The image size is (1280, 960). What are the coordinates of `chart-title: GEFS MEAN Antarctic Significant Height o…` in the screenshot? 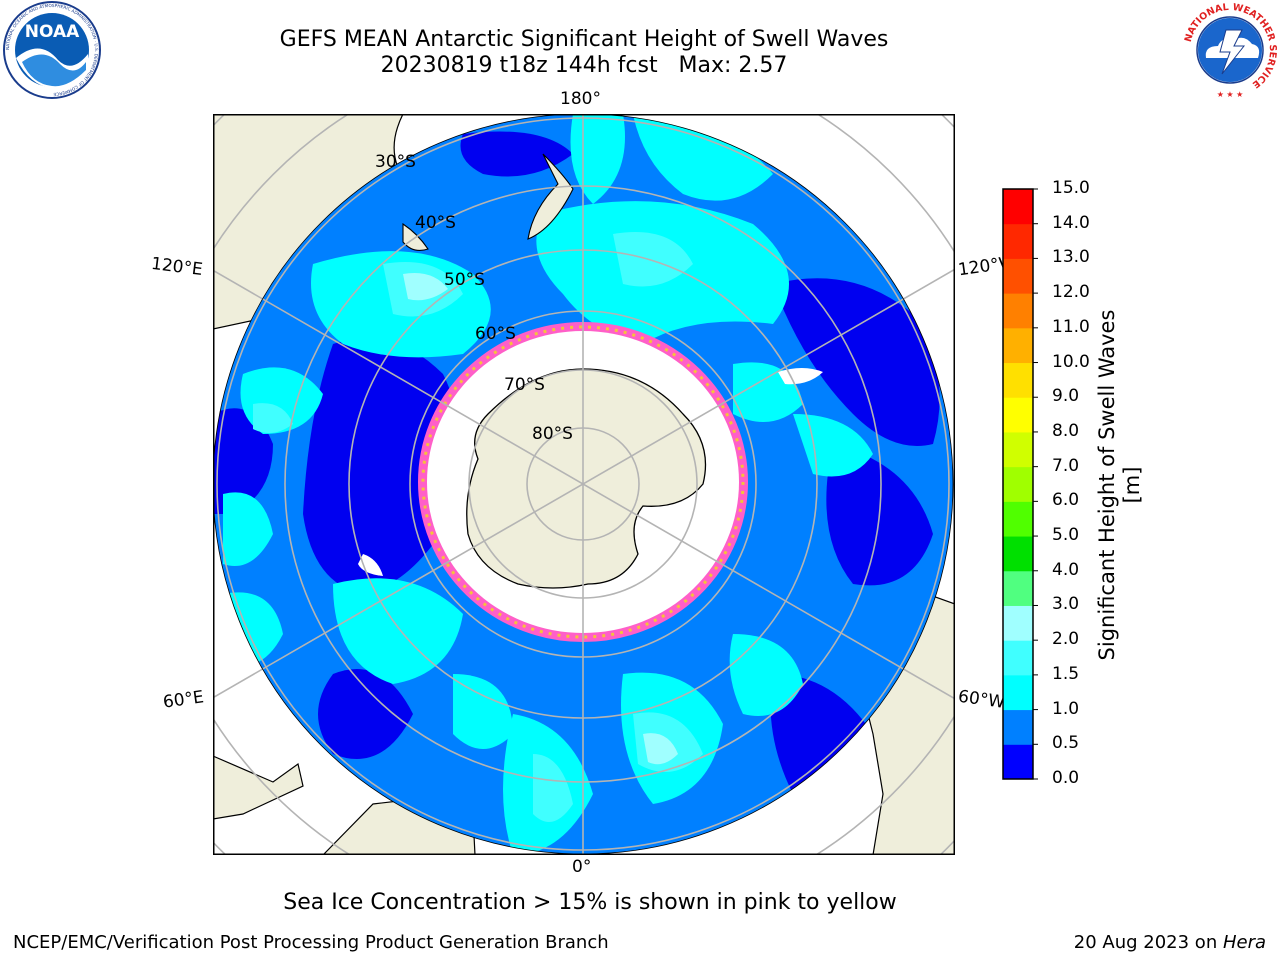 It's located at (584, 39).